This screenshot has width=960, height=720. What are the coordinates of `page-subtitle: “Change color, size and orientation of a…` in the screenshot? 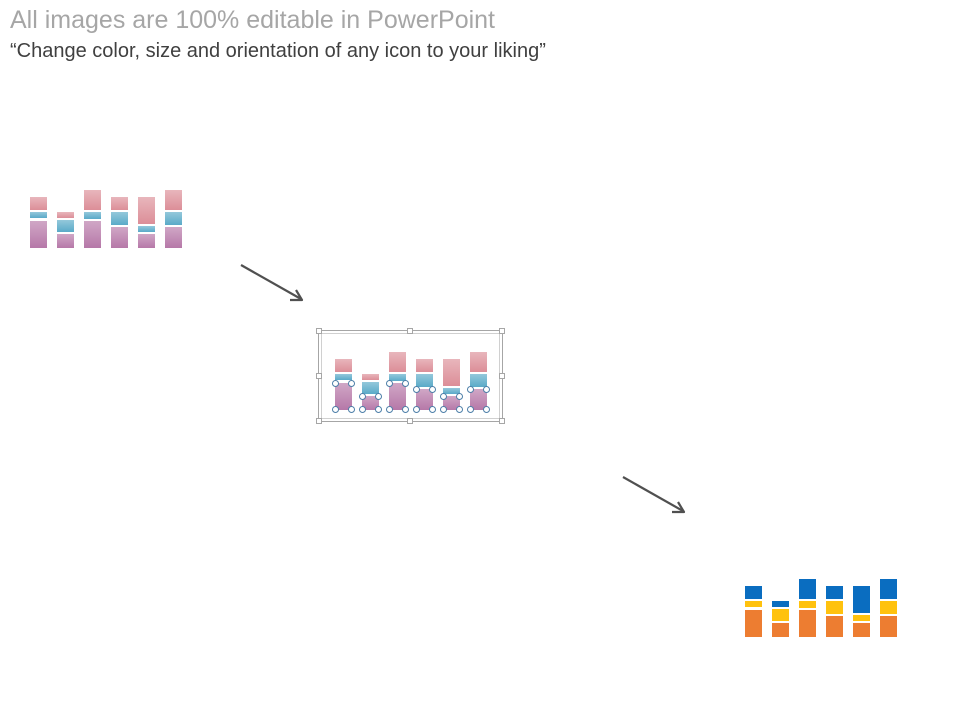 It's located at (278, 51).